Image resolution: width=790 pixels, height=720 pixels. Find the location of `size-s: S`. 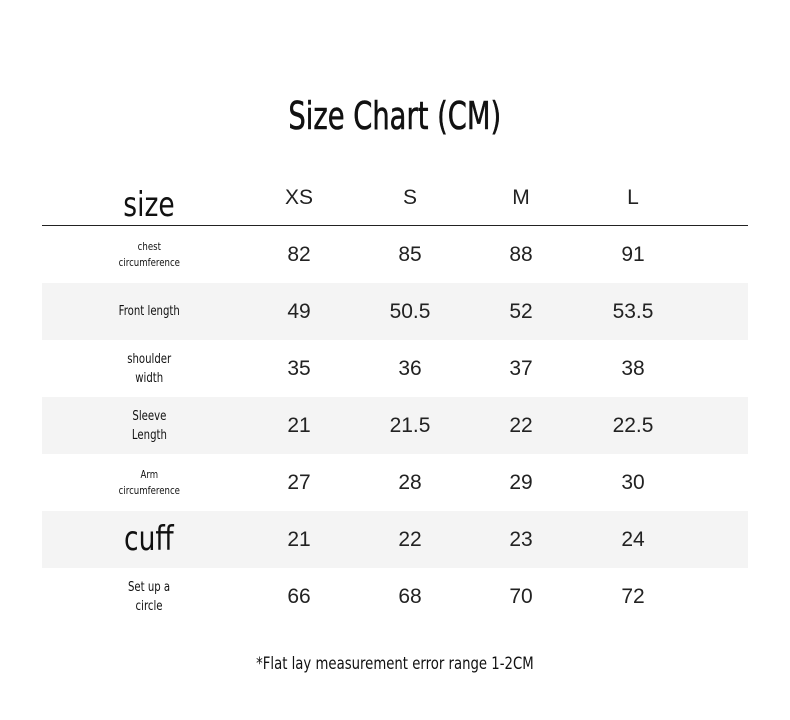

size-s: S is located at coordinates (409, 197).